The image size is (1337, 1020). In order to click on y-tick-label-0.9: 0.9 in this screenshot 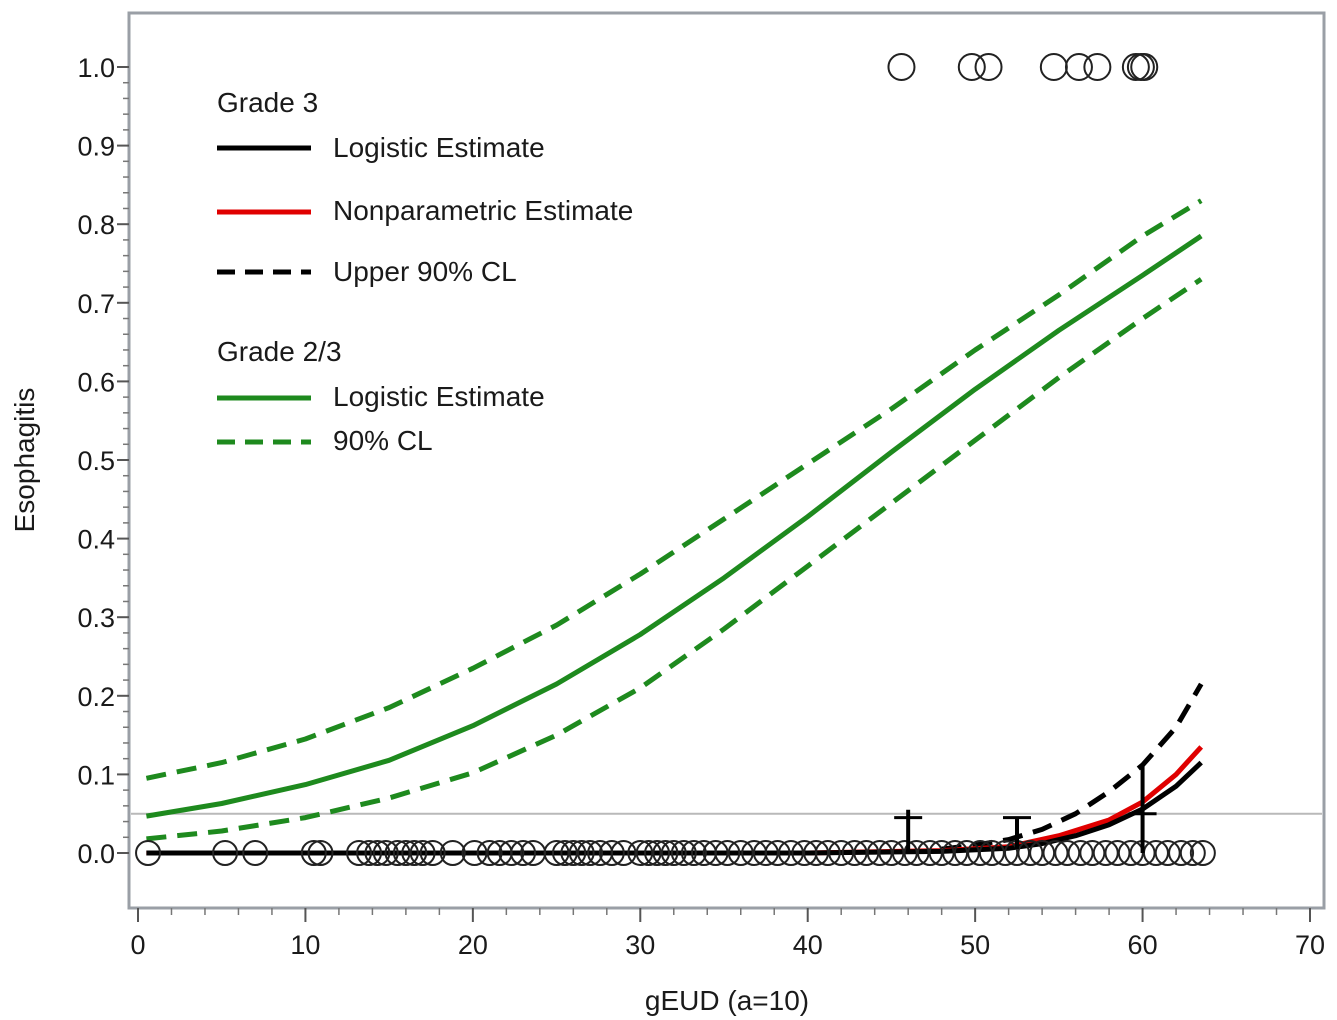, I will do `click(96, 147)`.